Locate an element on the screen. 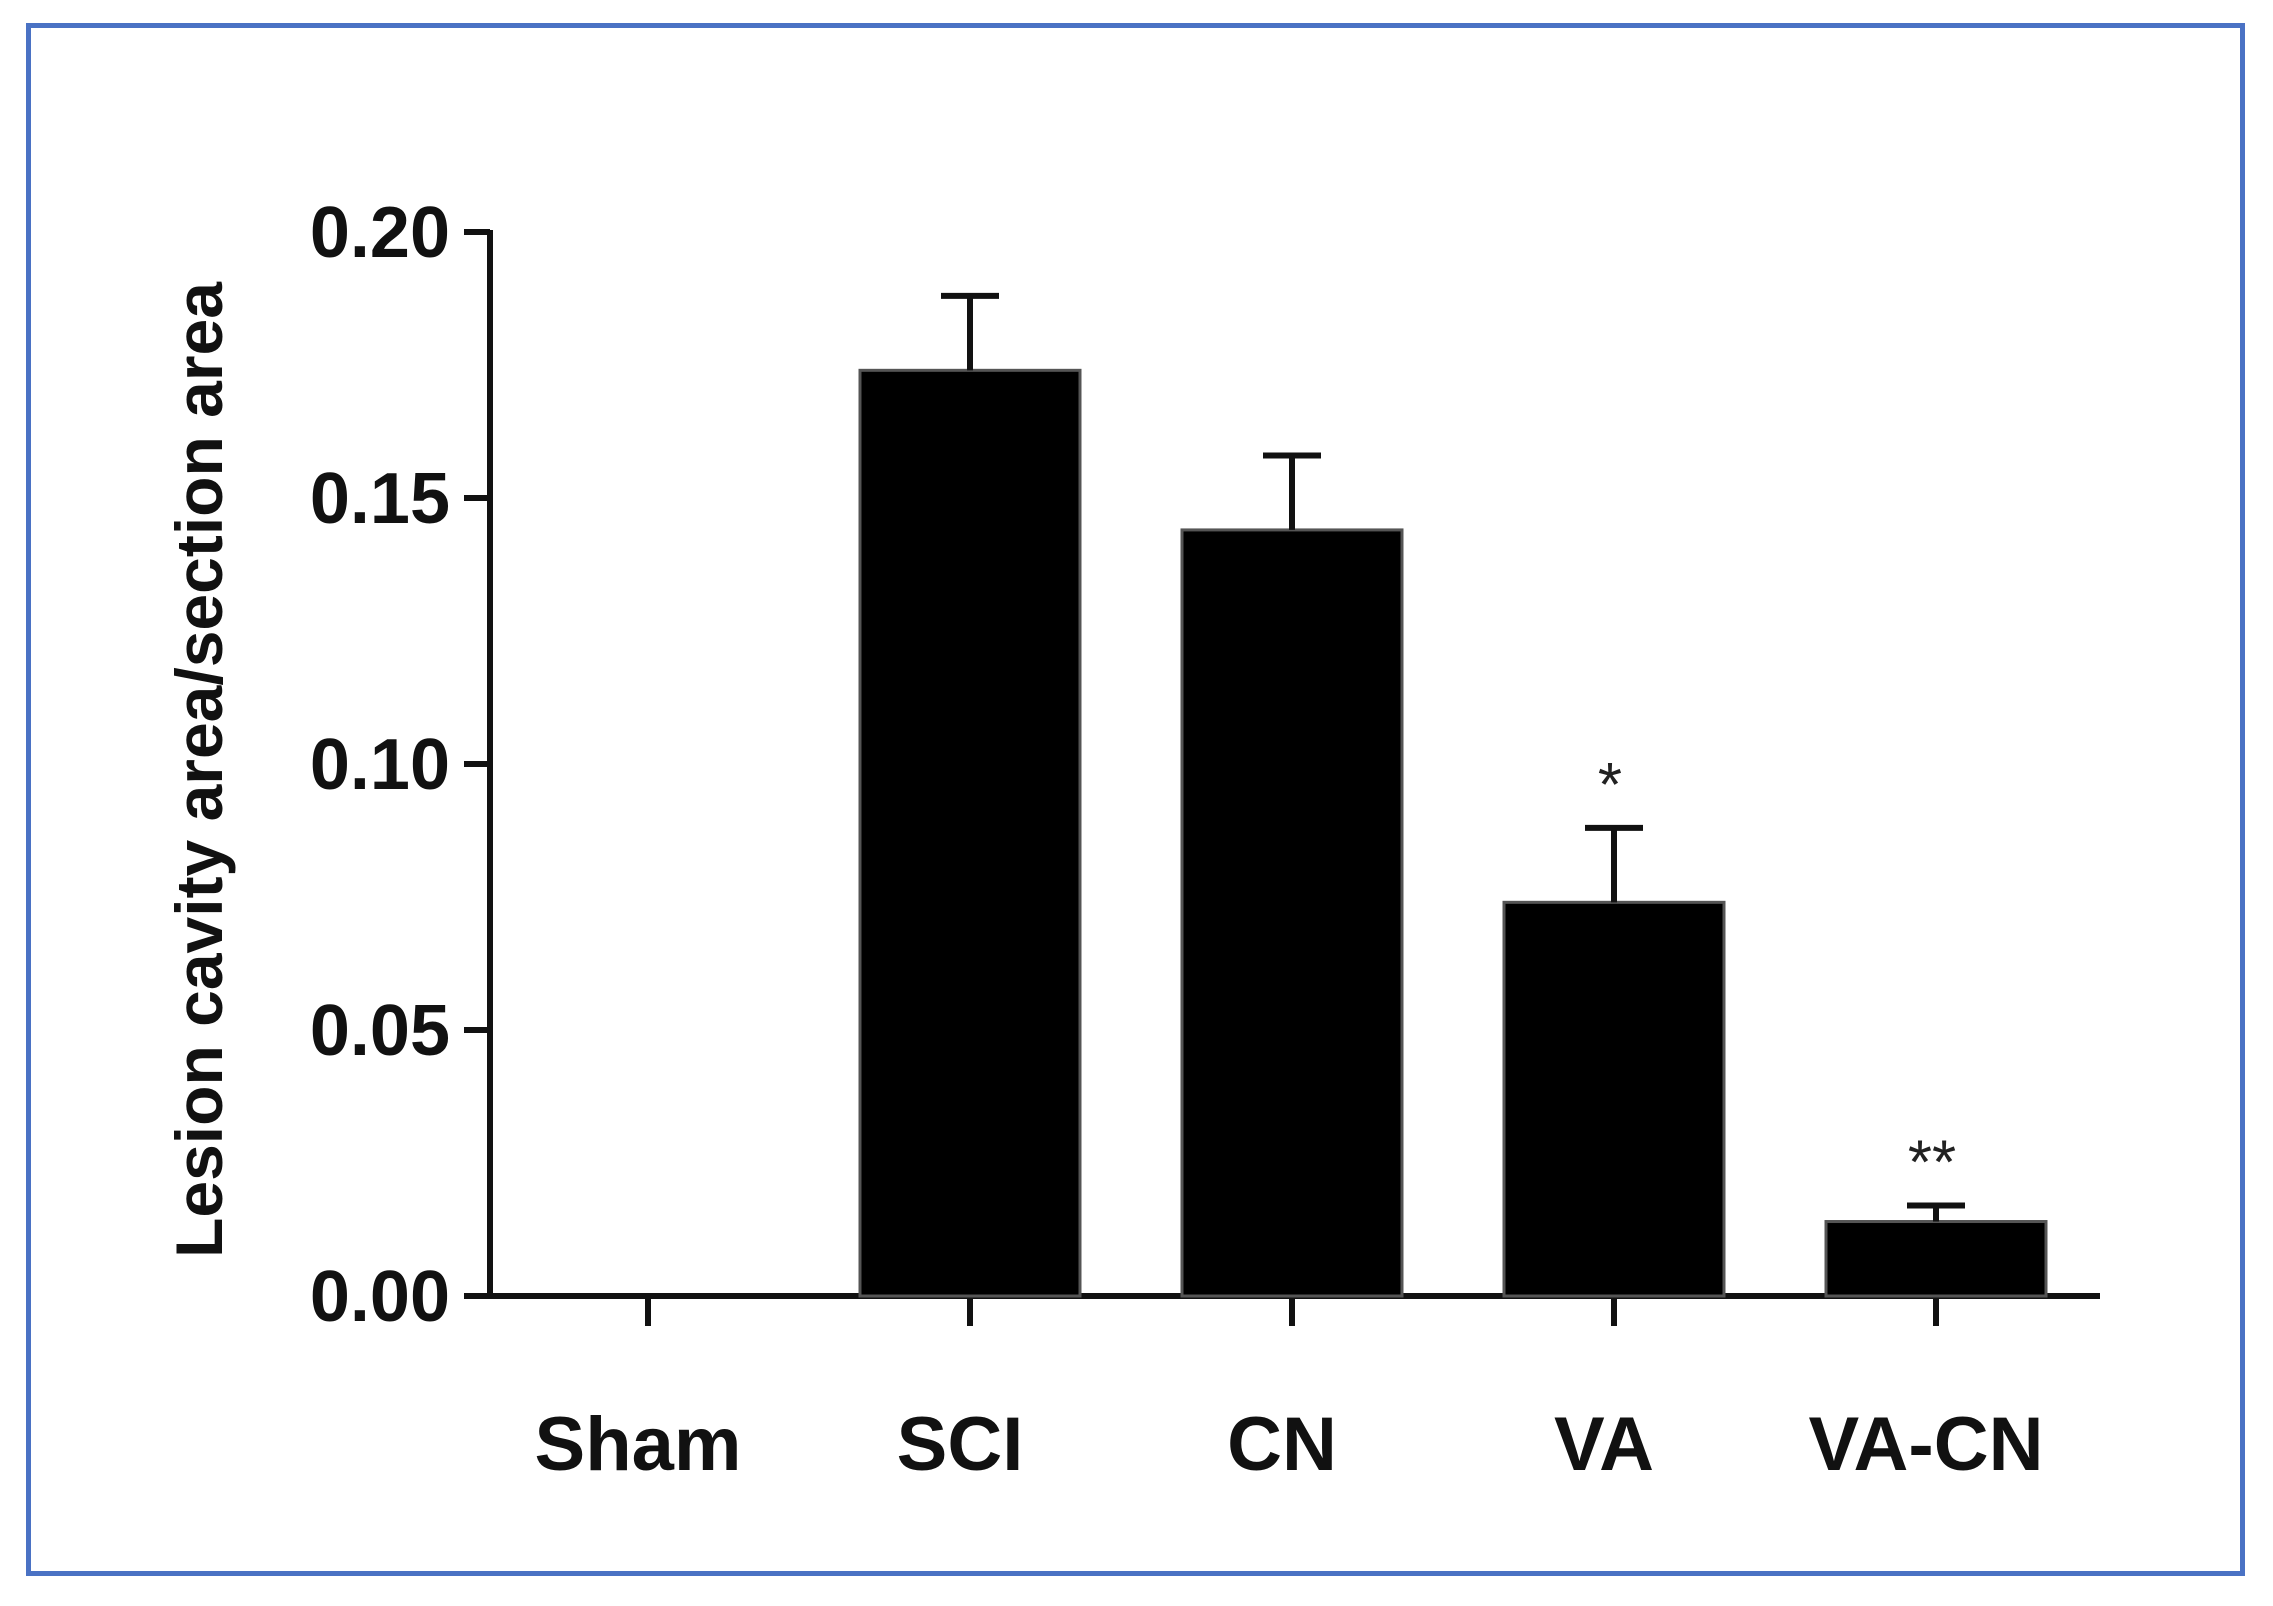 This screenshot has height=1606, width=2273. bar-cn is located at coordinates (1292, 913).